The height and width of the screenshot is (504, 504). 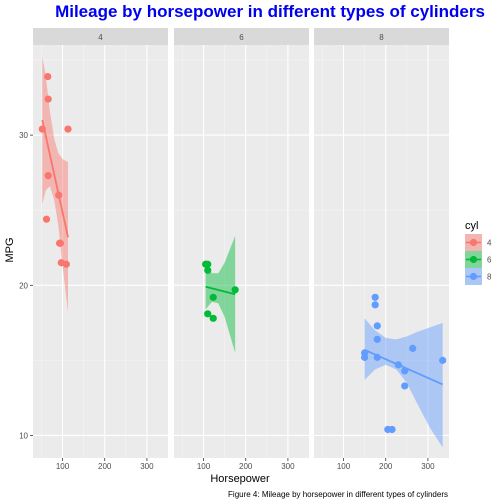 What do you see at coordinates (489, 277) in the screenshot?
I see `legend-label: 8` at bounding box center [489, 277].